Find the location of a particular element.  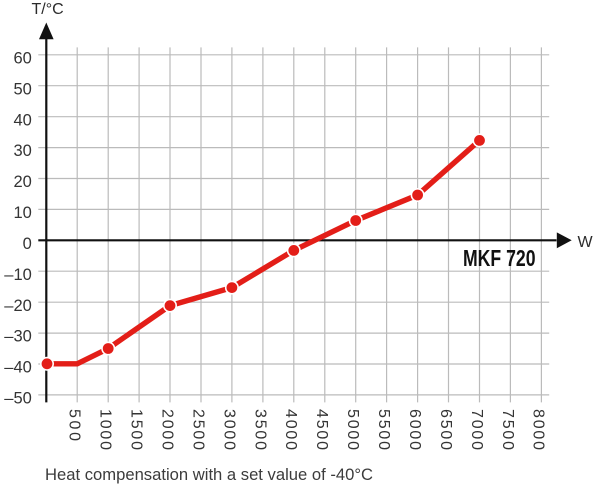

svg-text: 6500 is located at coordinates (445, 429).